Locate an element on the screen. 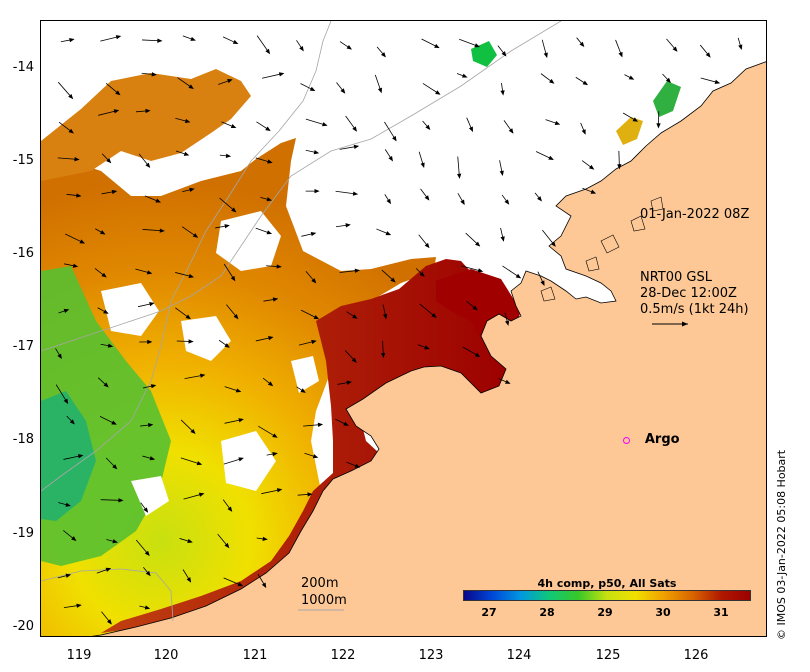  x-tick-label: 126 is located at coordinates (696, 655).